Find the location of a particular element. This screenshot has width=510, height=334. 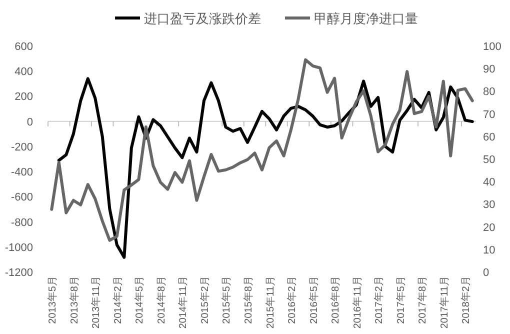

y2-tick-label: 30 is located at coordinates (489, 205).